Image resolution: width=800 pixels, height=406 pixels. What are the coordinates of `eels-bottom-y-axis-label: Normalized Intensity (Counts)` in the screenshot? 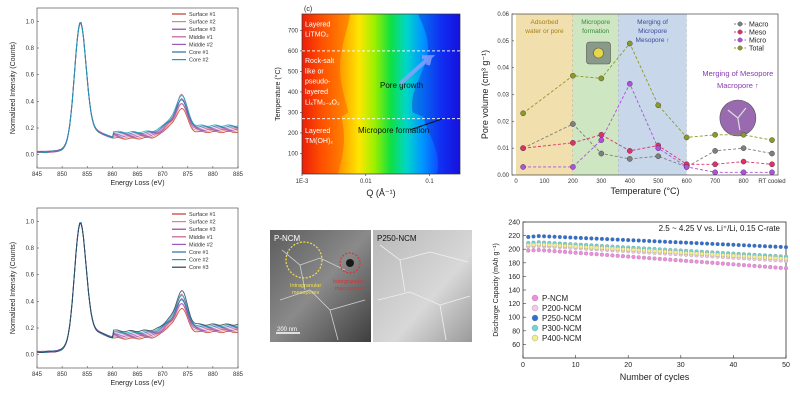 It's located at (13, 288).